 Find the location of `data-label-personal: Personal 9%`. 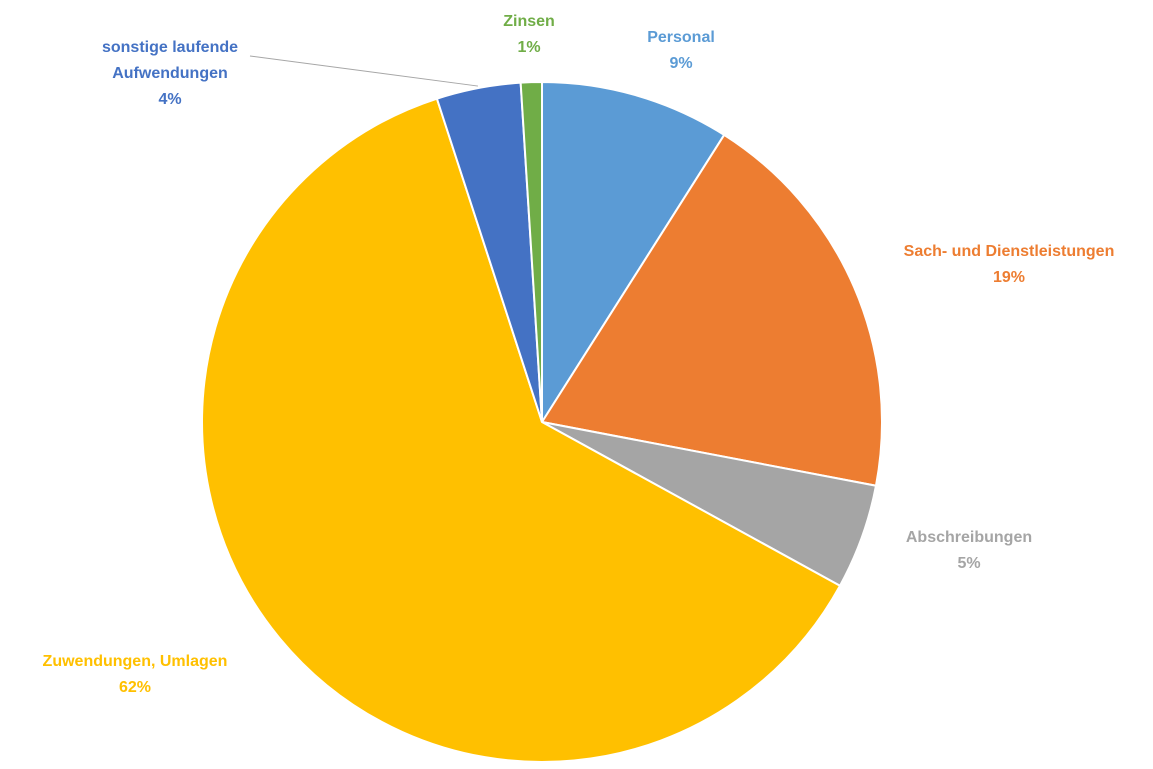

data-label-personal: Personal 9% is located at coordinates (681, 50).